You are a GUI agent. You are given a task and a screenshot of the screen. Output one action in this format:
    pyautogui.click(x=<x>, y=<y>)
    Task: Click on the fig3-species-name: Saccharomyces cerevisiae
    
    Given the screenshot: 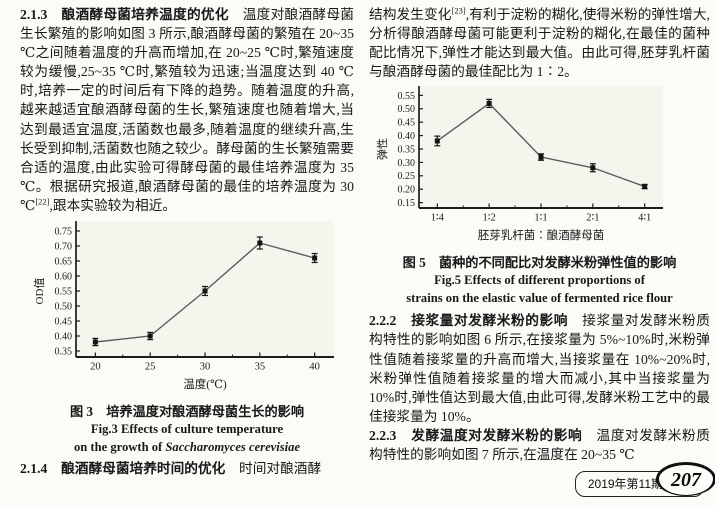 What is the action you would take?
    pyautogui.click(x=233, y=446)
    